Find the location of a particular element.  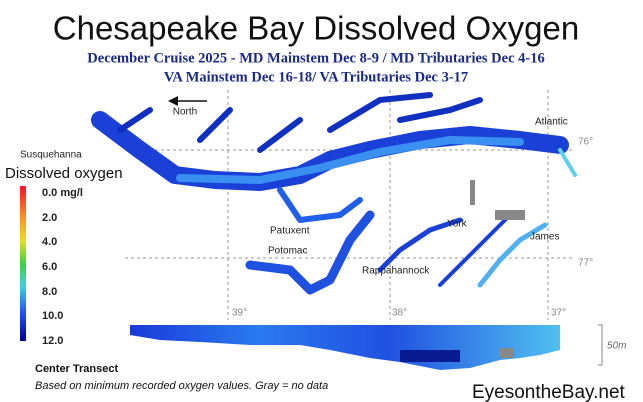

legend-label: 0.0 mg/l is located at coordinates (62, 193).